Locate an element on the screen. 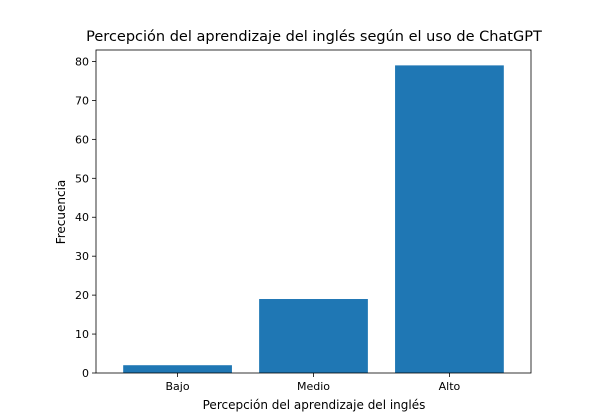 This screenshot has height=413, width=598. bar-medio is located at coordinates (313, 336).